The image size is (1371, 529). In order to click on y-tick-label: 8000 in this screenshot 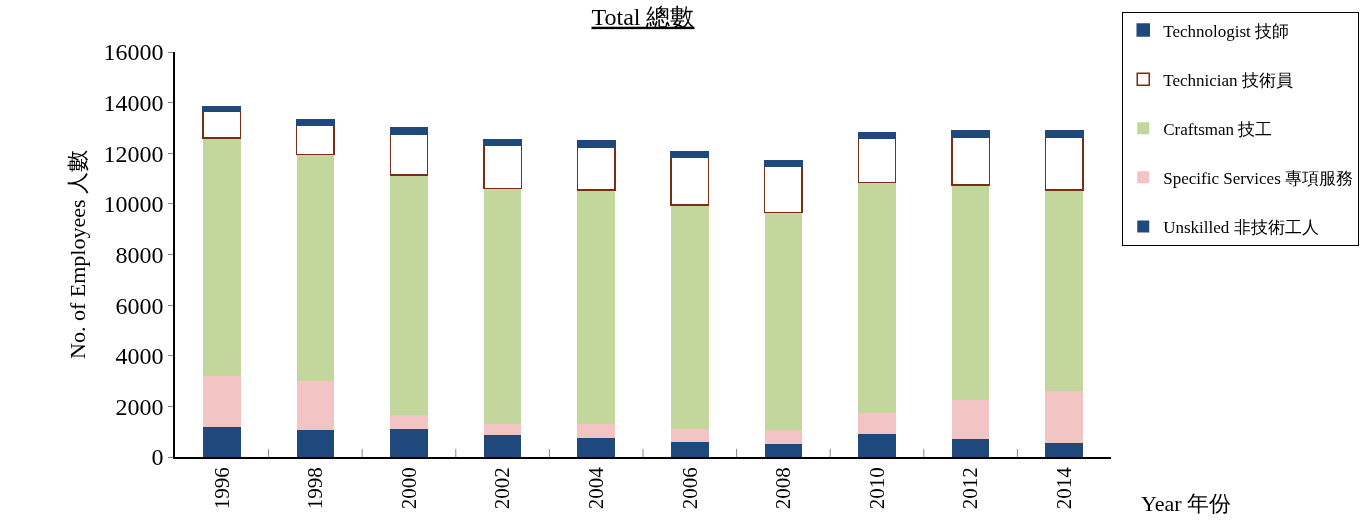, I will do `click(139, 254)`.